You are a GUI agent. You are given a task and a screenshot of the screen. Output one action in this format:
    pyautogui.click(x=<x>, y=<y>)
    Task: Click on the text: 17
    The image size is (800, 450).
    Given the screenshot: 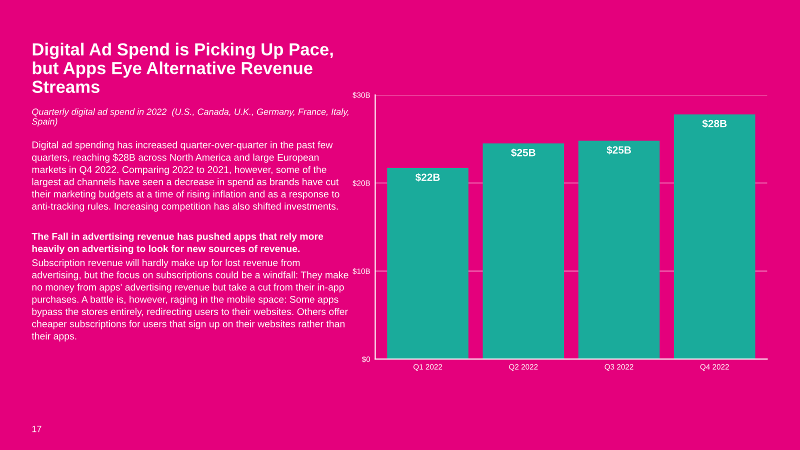 What is the action you would take?
    pyautogui.click(x=37, y=429)
    